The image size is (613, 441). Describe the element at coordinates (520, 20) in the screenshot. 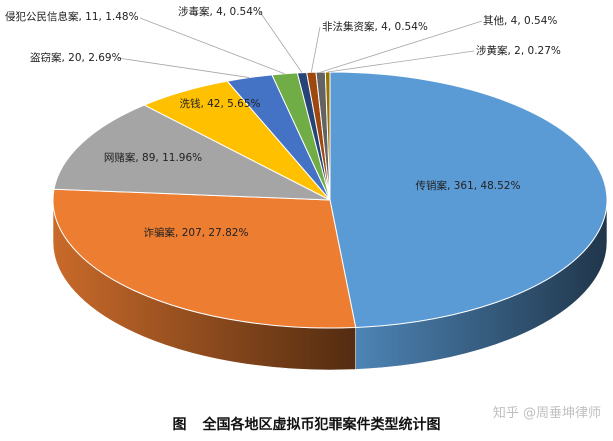

I see `data-label-9: 其他, 4, 0.54%` at that location.